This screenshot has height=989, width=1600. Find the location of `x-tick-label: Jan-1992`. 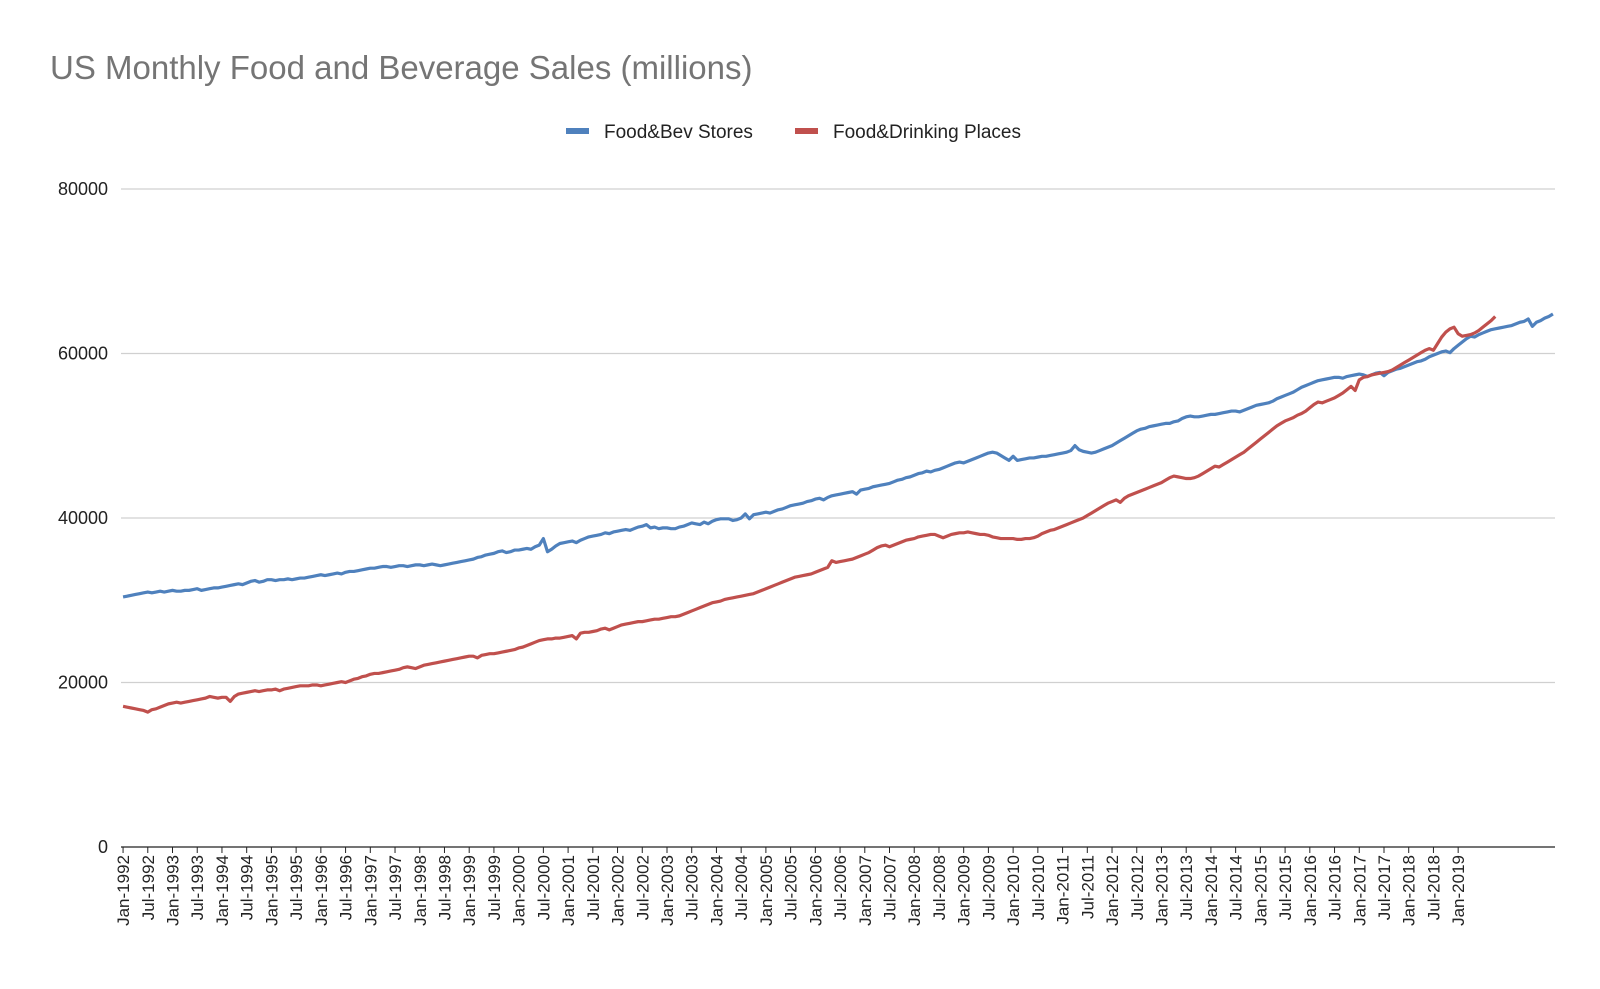

x-tick-label: Jan-1992 is located at coordinates (123, 890).